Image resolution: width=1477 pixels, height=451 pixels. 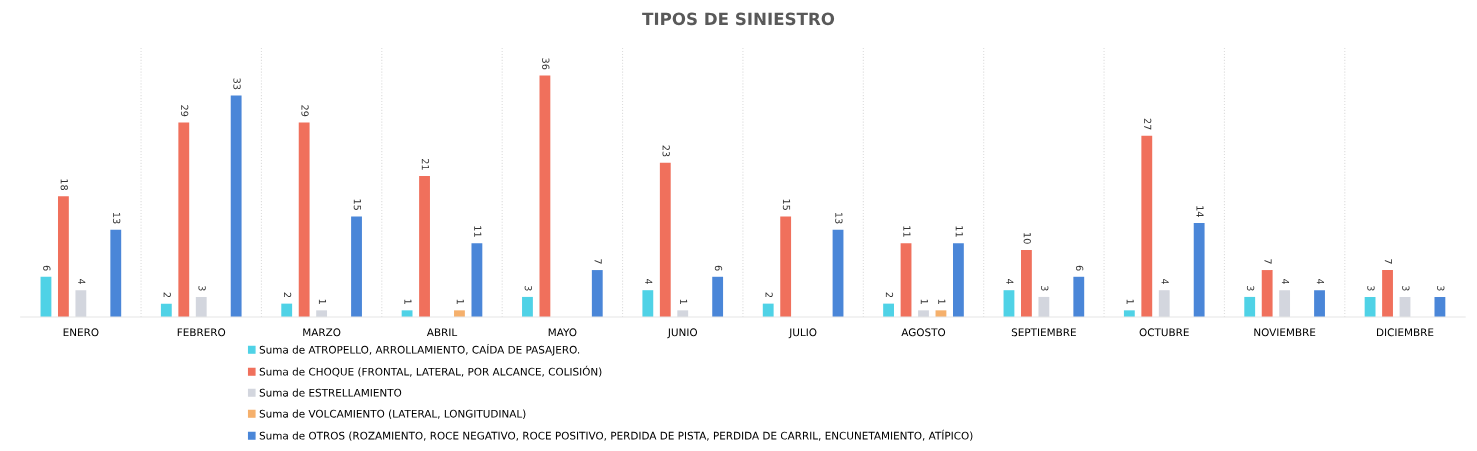 What do you see at coordinates (419, 349) in the screenshot?
I see `legend-label: Suma de ATROPELLO, ARROLLAMIENTO, CAÍDA DE PASAJERO.` at bounding box center [419, 349].